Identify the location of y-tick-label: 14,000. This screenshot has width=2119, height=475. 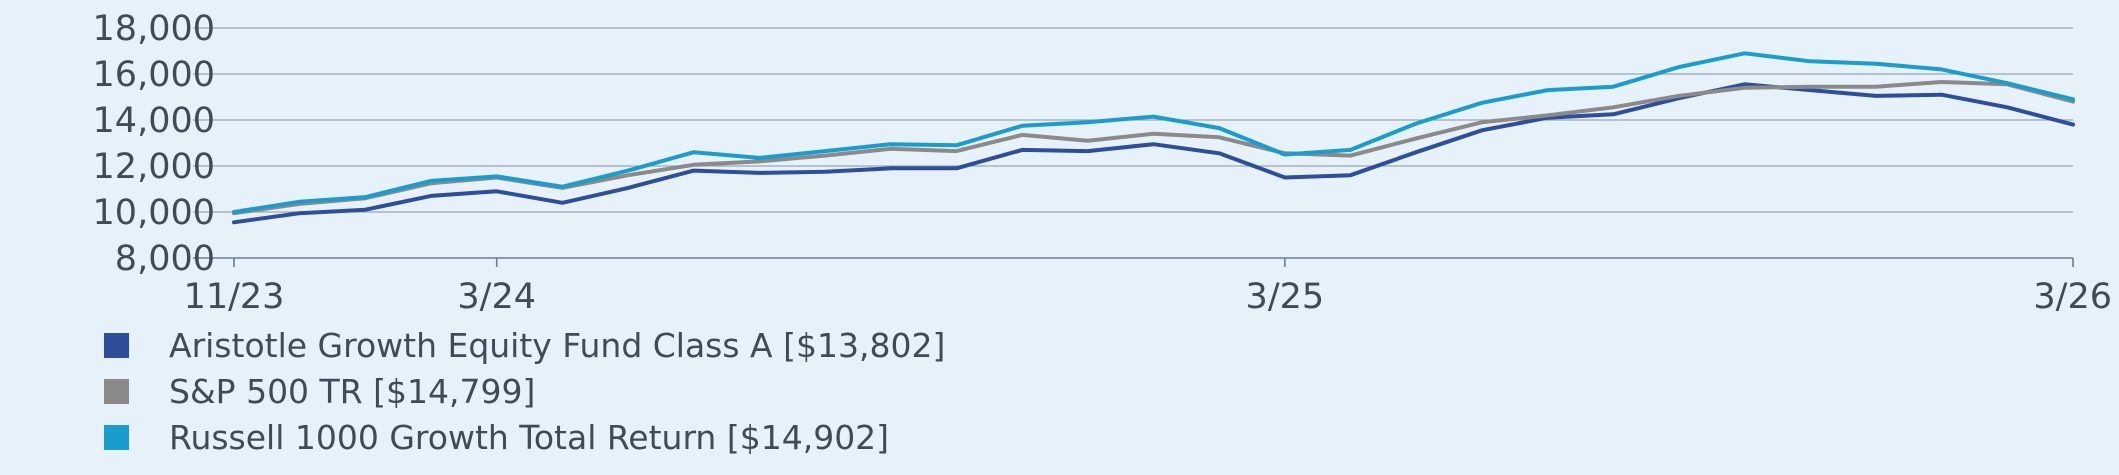
(154, 121).